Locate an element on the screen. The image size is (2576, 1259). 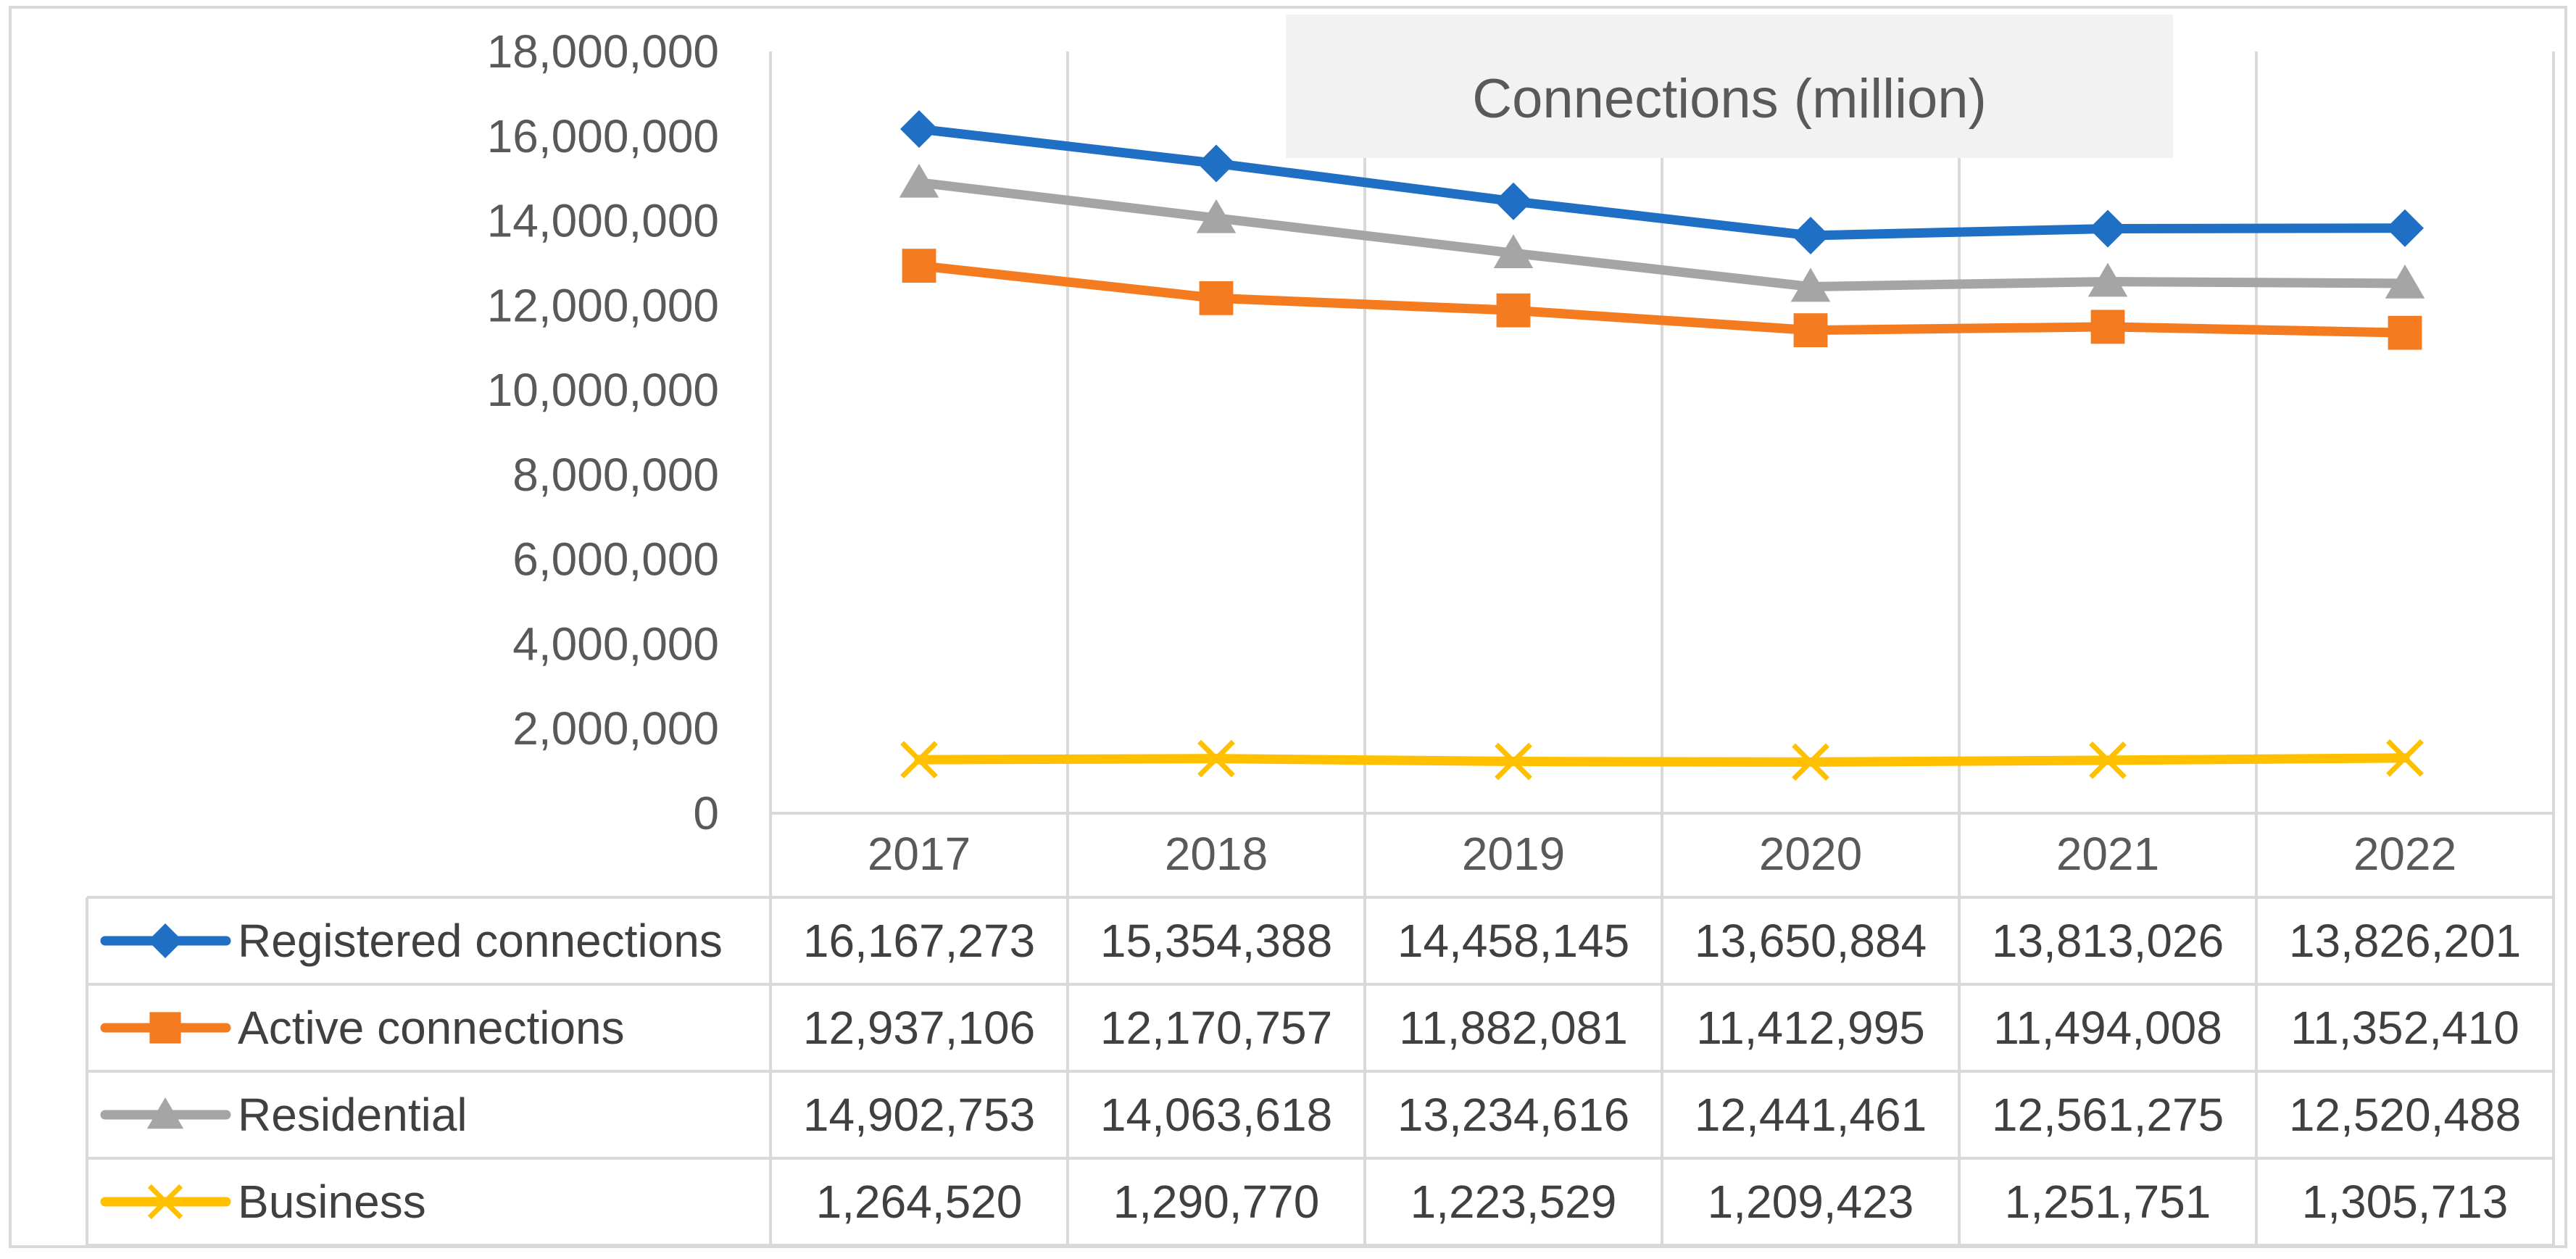
data-label-active-connections: 11,494,008 is located at coordinates (2107, 1028).